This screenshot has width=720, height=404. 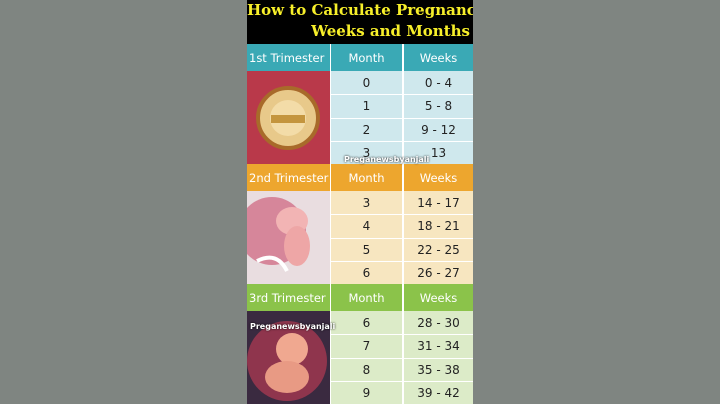 What do you see at coordinates (288, 297) in the screenshot?
I see `section-label: 3rd Trimester` at bounding box center [288, 297].